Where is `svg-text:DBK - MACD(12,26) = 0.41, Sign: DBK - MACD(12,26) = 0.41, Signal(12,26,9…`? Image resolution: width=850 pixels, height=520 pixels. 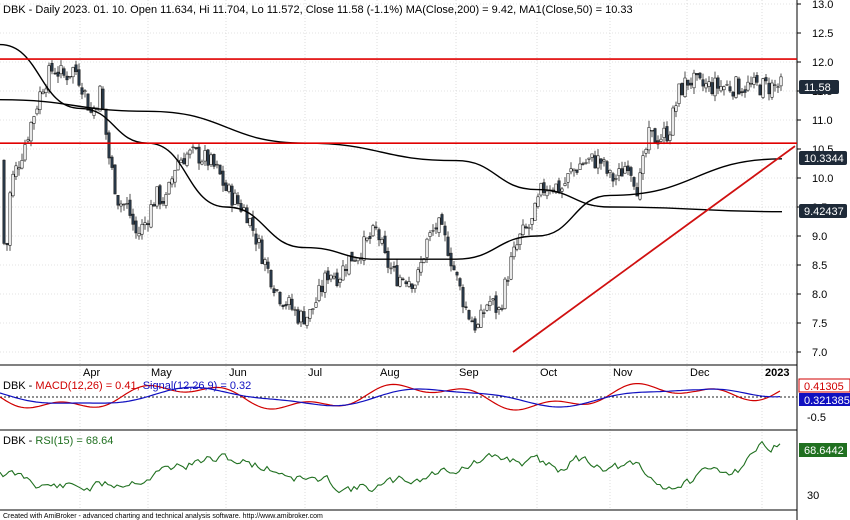
svg-text:DBK - MACD(12,26) = 0.41, Sign: DBK - MACD(12,26) = 0.41, Signal(12,26,9… is located at coordinates (127, 386).